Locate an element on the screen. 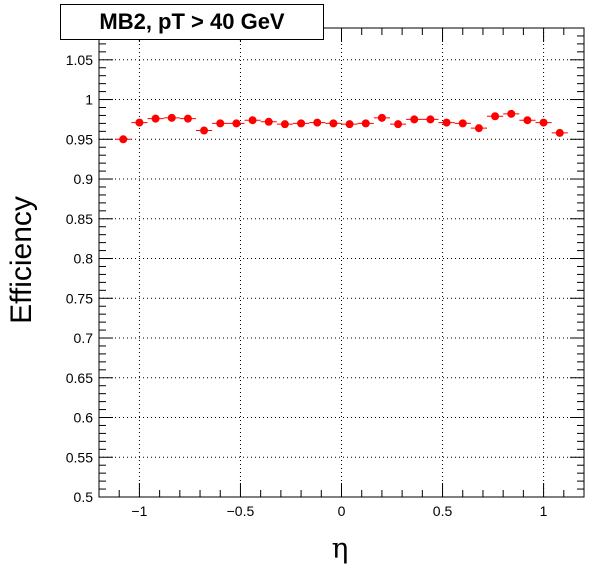 Image resolution: width=596 pixels, height=572 pixels. data-points is located at coordinates (341, 126).